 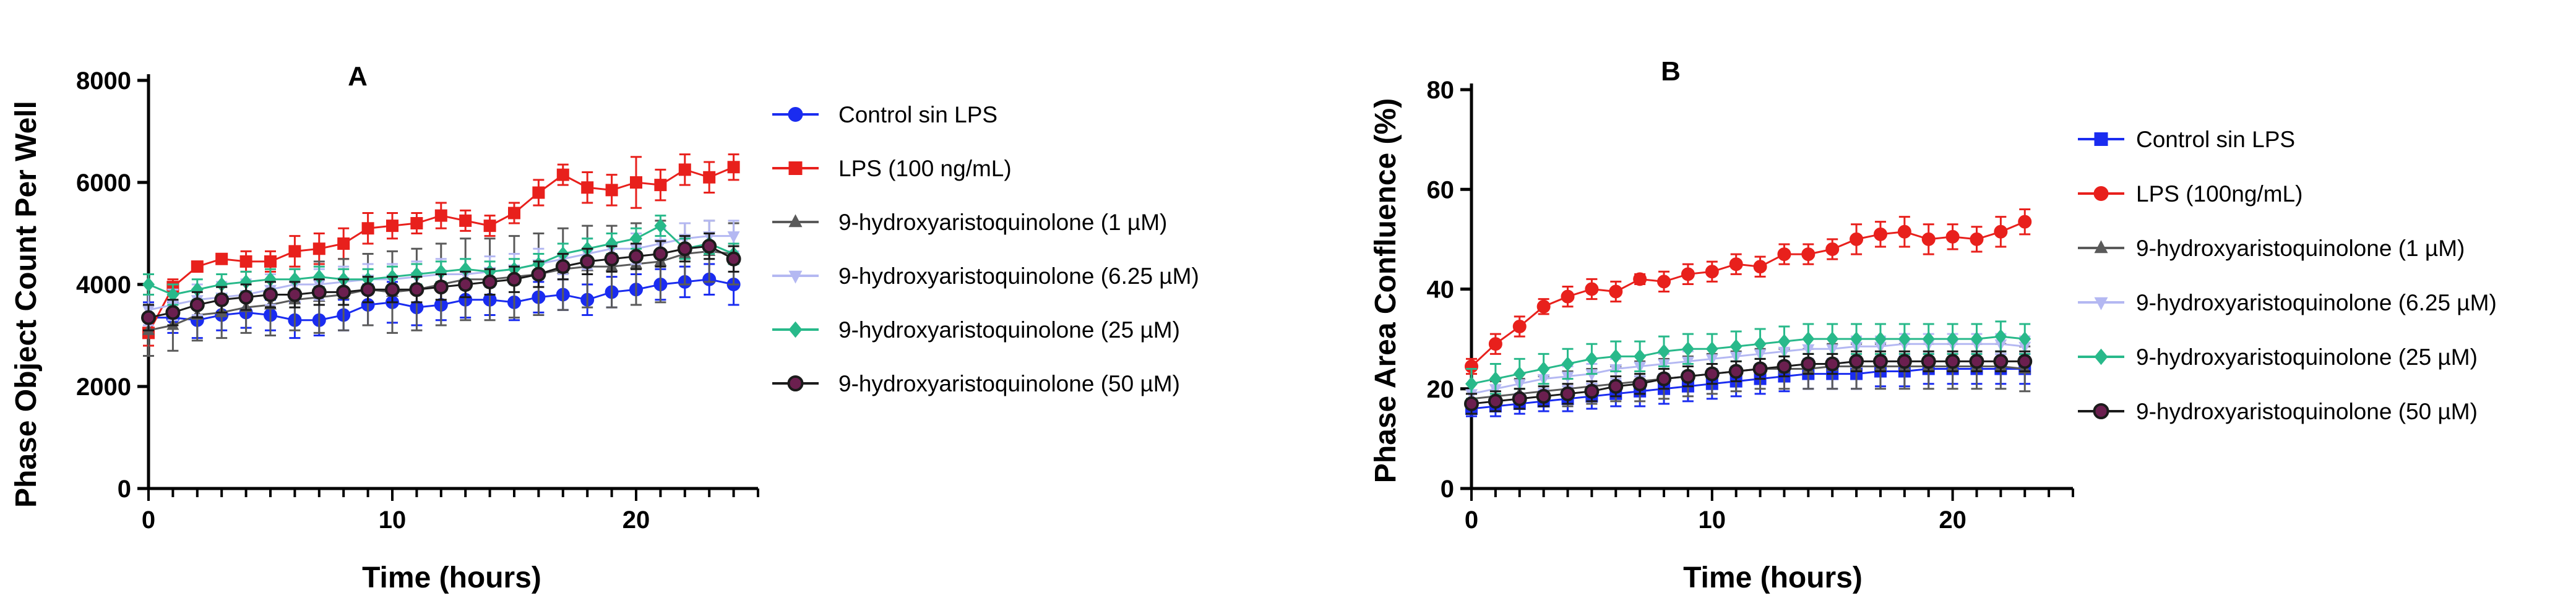 What do you see at coordinates (148, 520) in the screenshot?
I see `panel-a-x-tick-label: 0` at bounding box center [148, 520].